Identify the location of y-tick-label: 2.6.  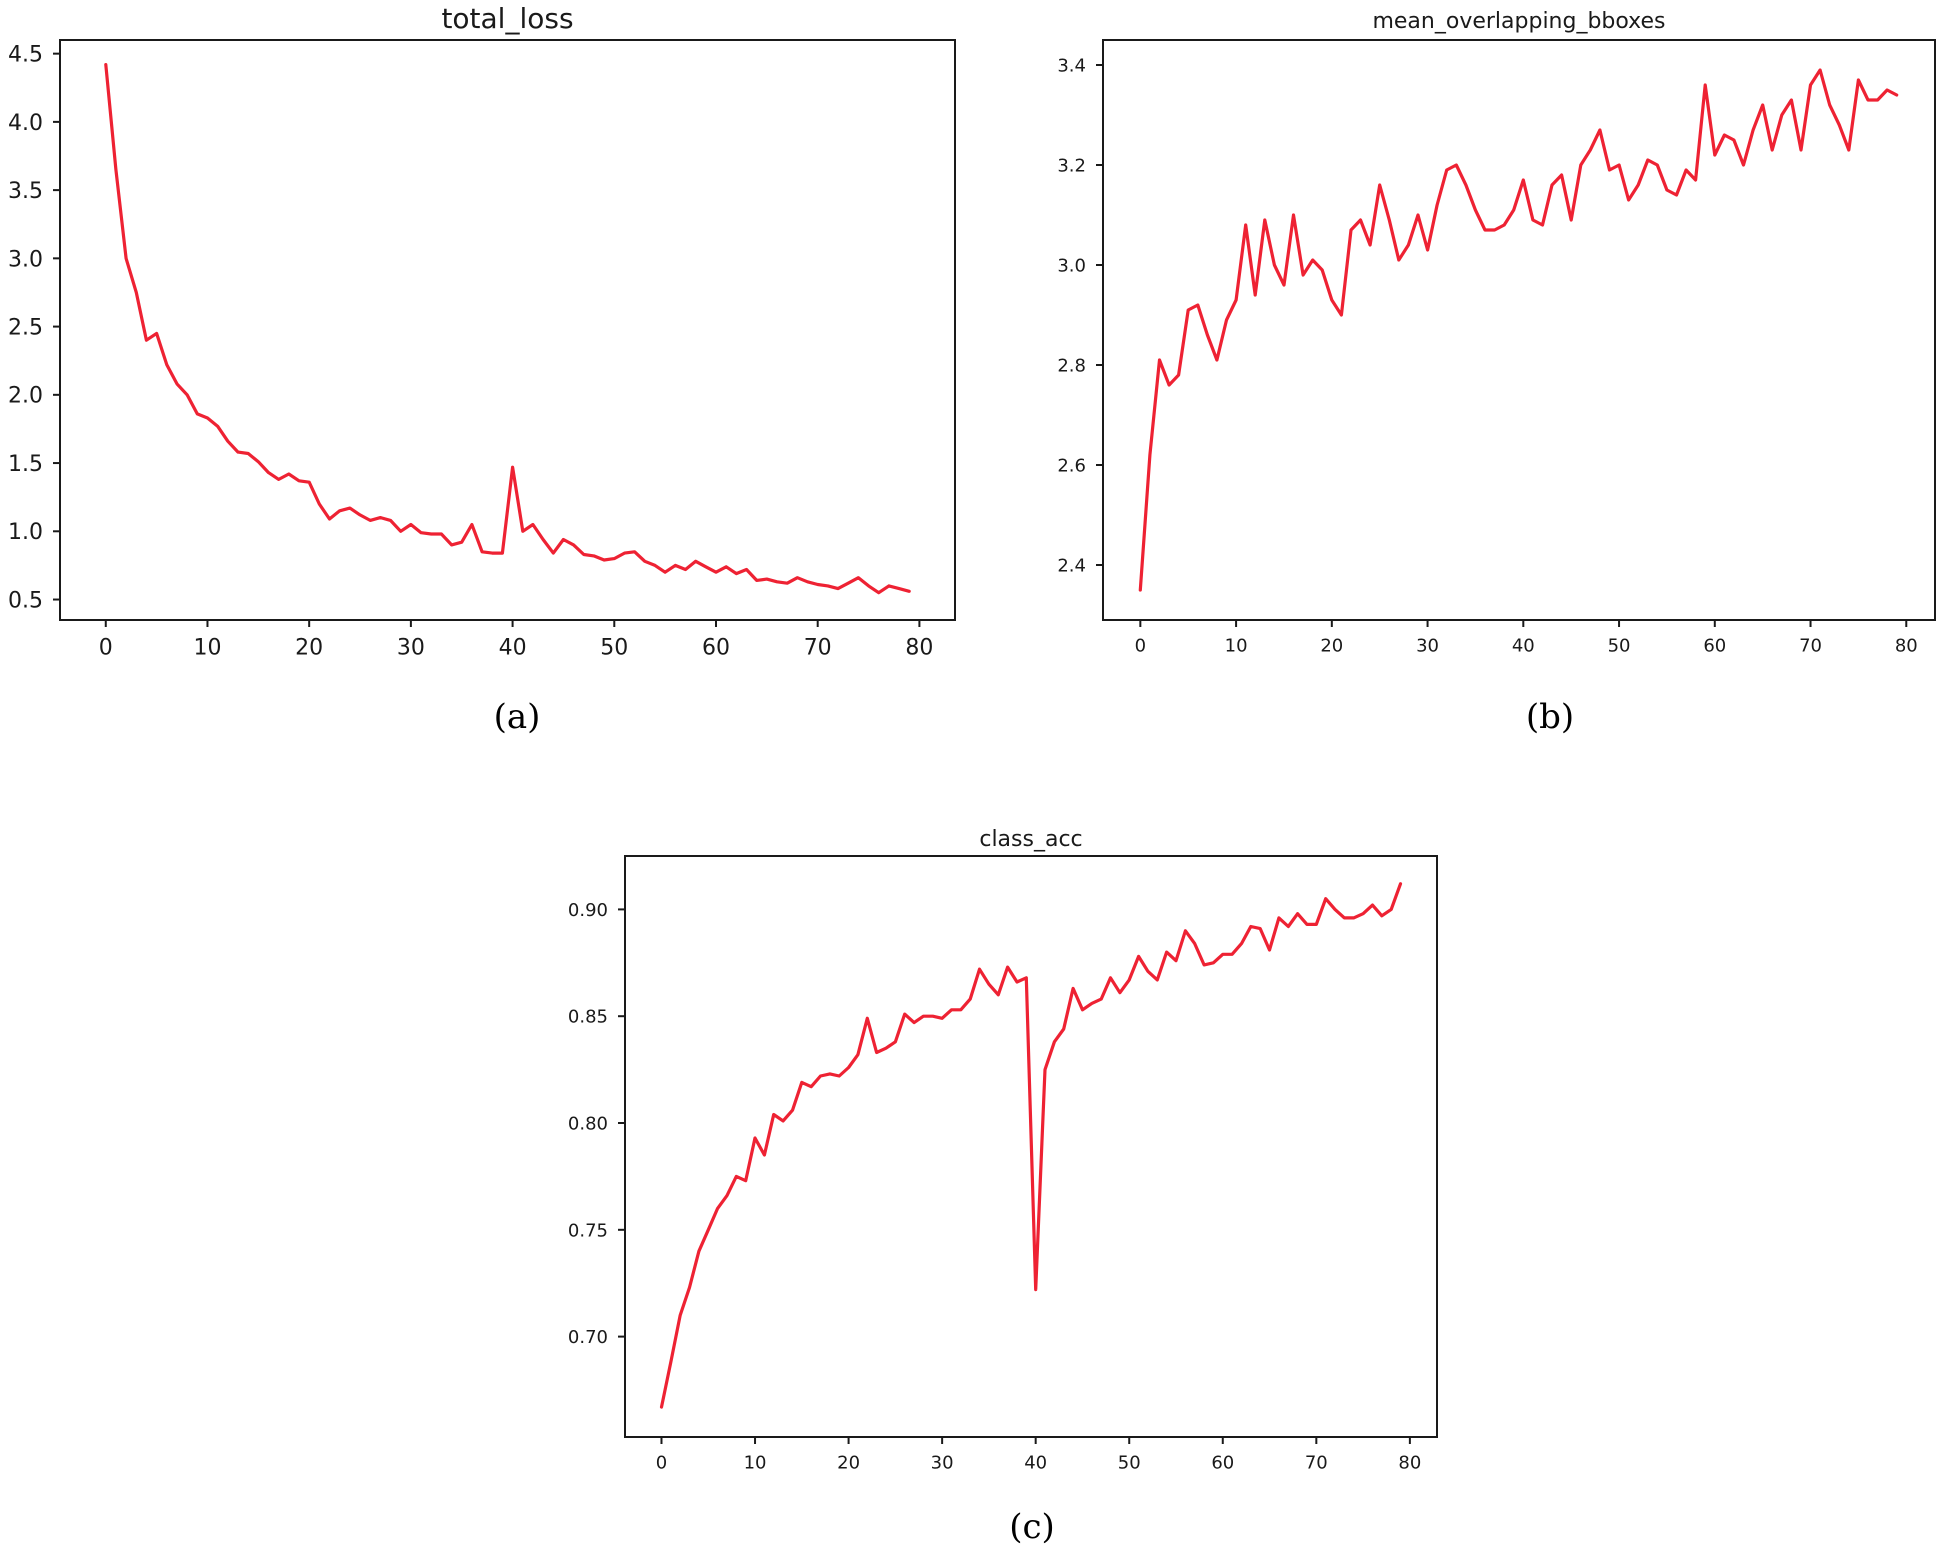
(1071, 465).